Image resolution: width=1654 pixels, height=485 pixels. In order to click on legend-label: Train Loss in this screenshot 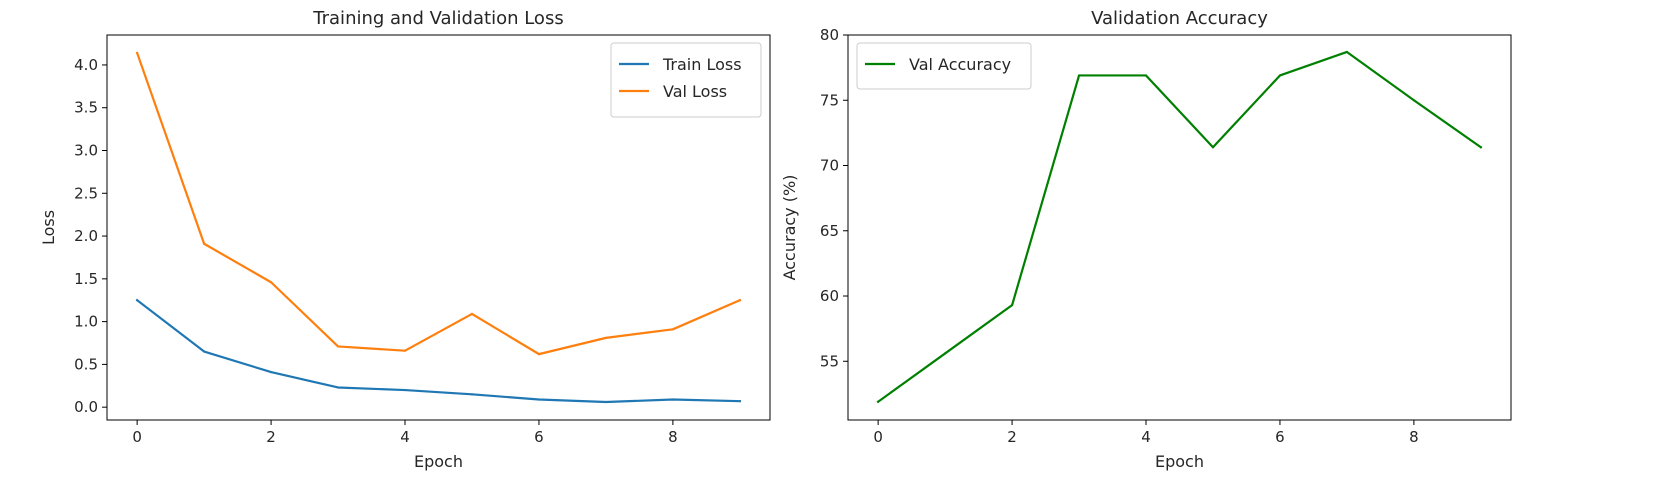, I will do `click(702, 64)`.